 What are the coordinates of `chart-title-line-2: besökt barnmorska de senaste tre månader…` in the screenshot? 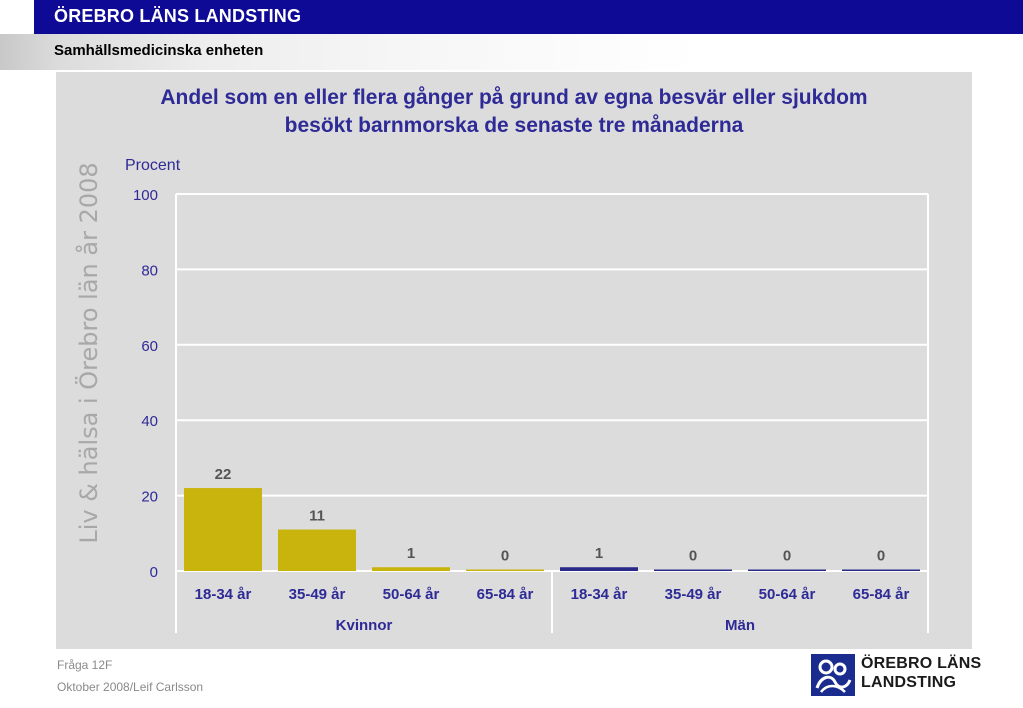 It's located at (514, 125).